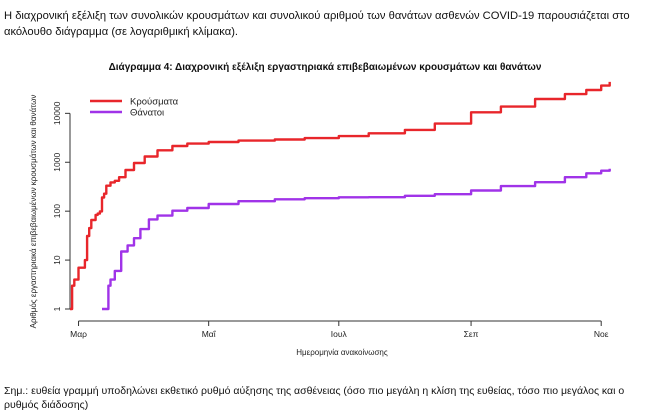  What do you see at coordinates (147, 113) in the screenshot?
I see `legend-label: Θάνατοι` at bounding box center [147, 113].